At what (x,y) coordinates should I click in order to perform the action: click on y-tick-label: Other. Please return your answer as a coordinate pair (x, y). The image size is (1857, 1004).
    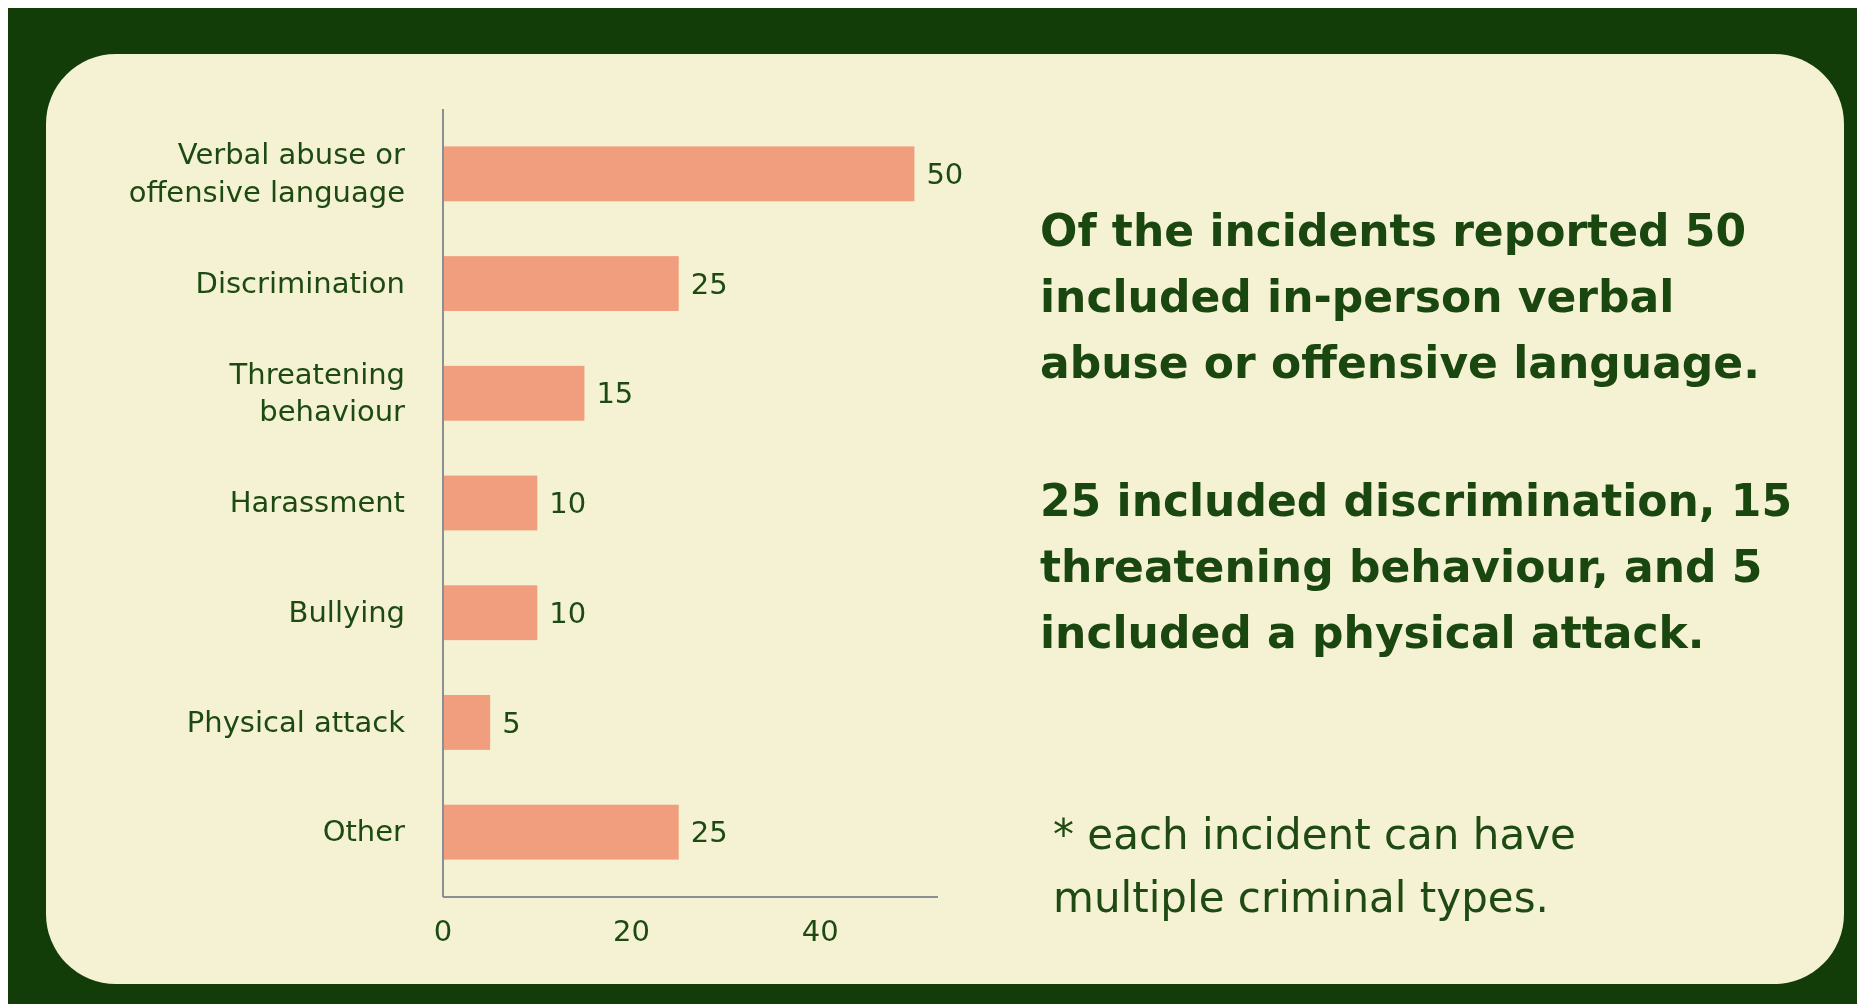
    Looking at the image, I should click on (363, 832).